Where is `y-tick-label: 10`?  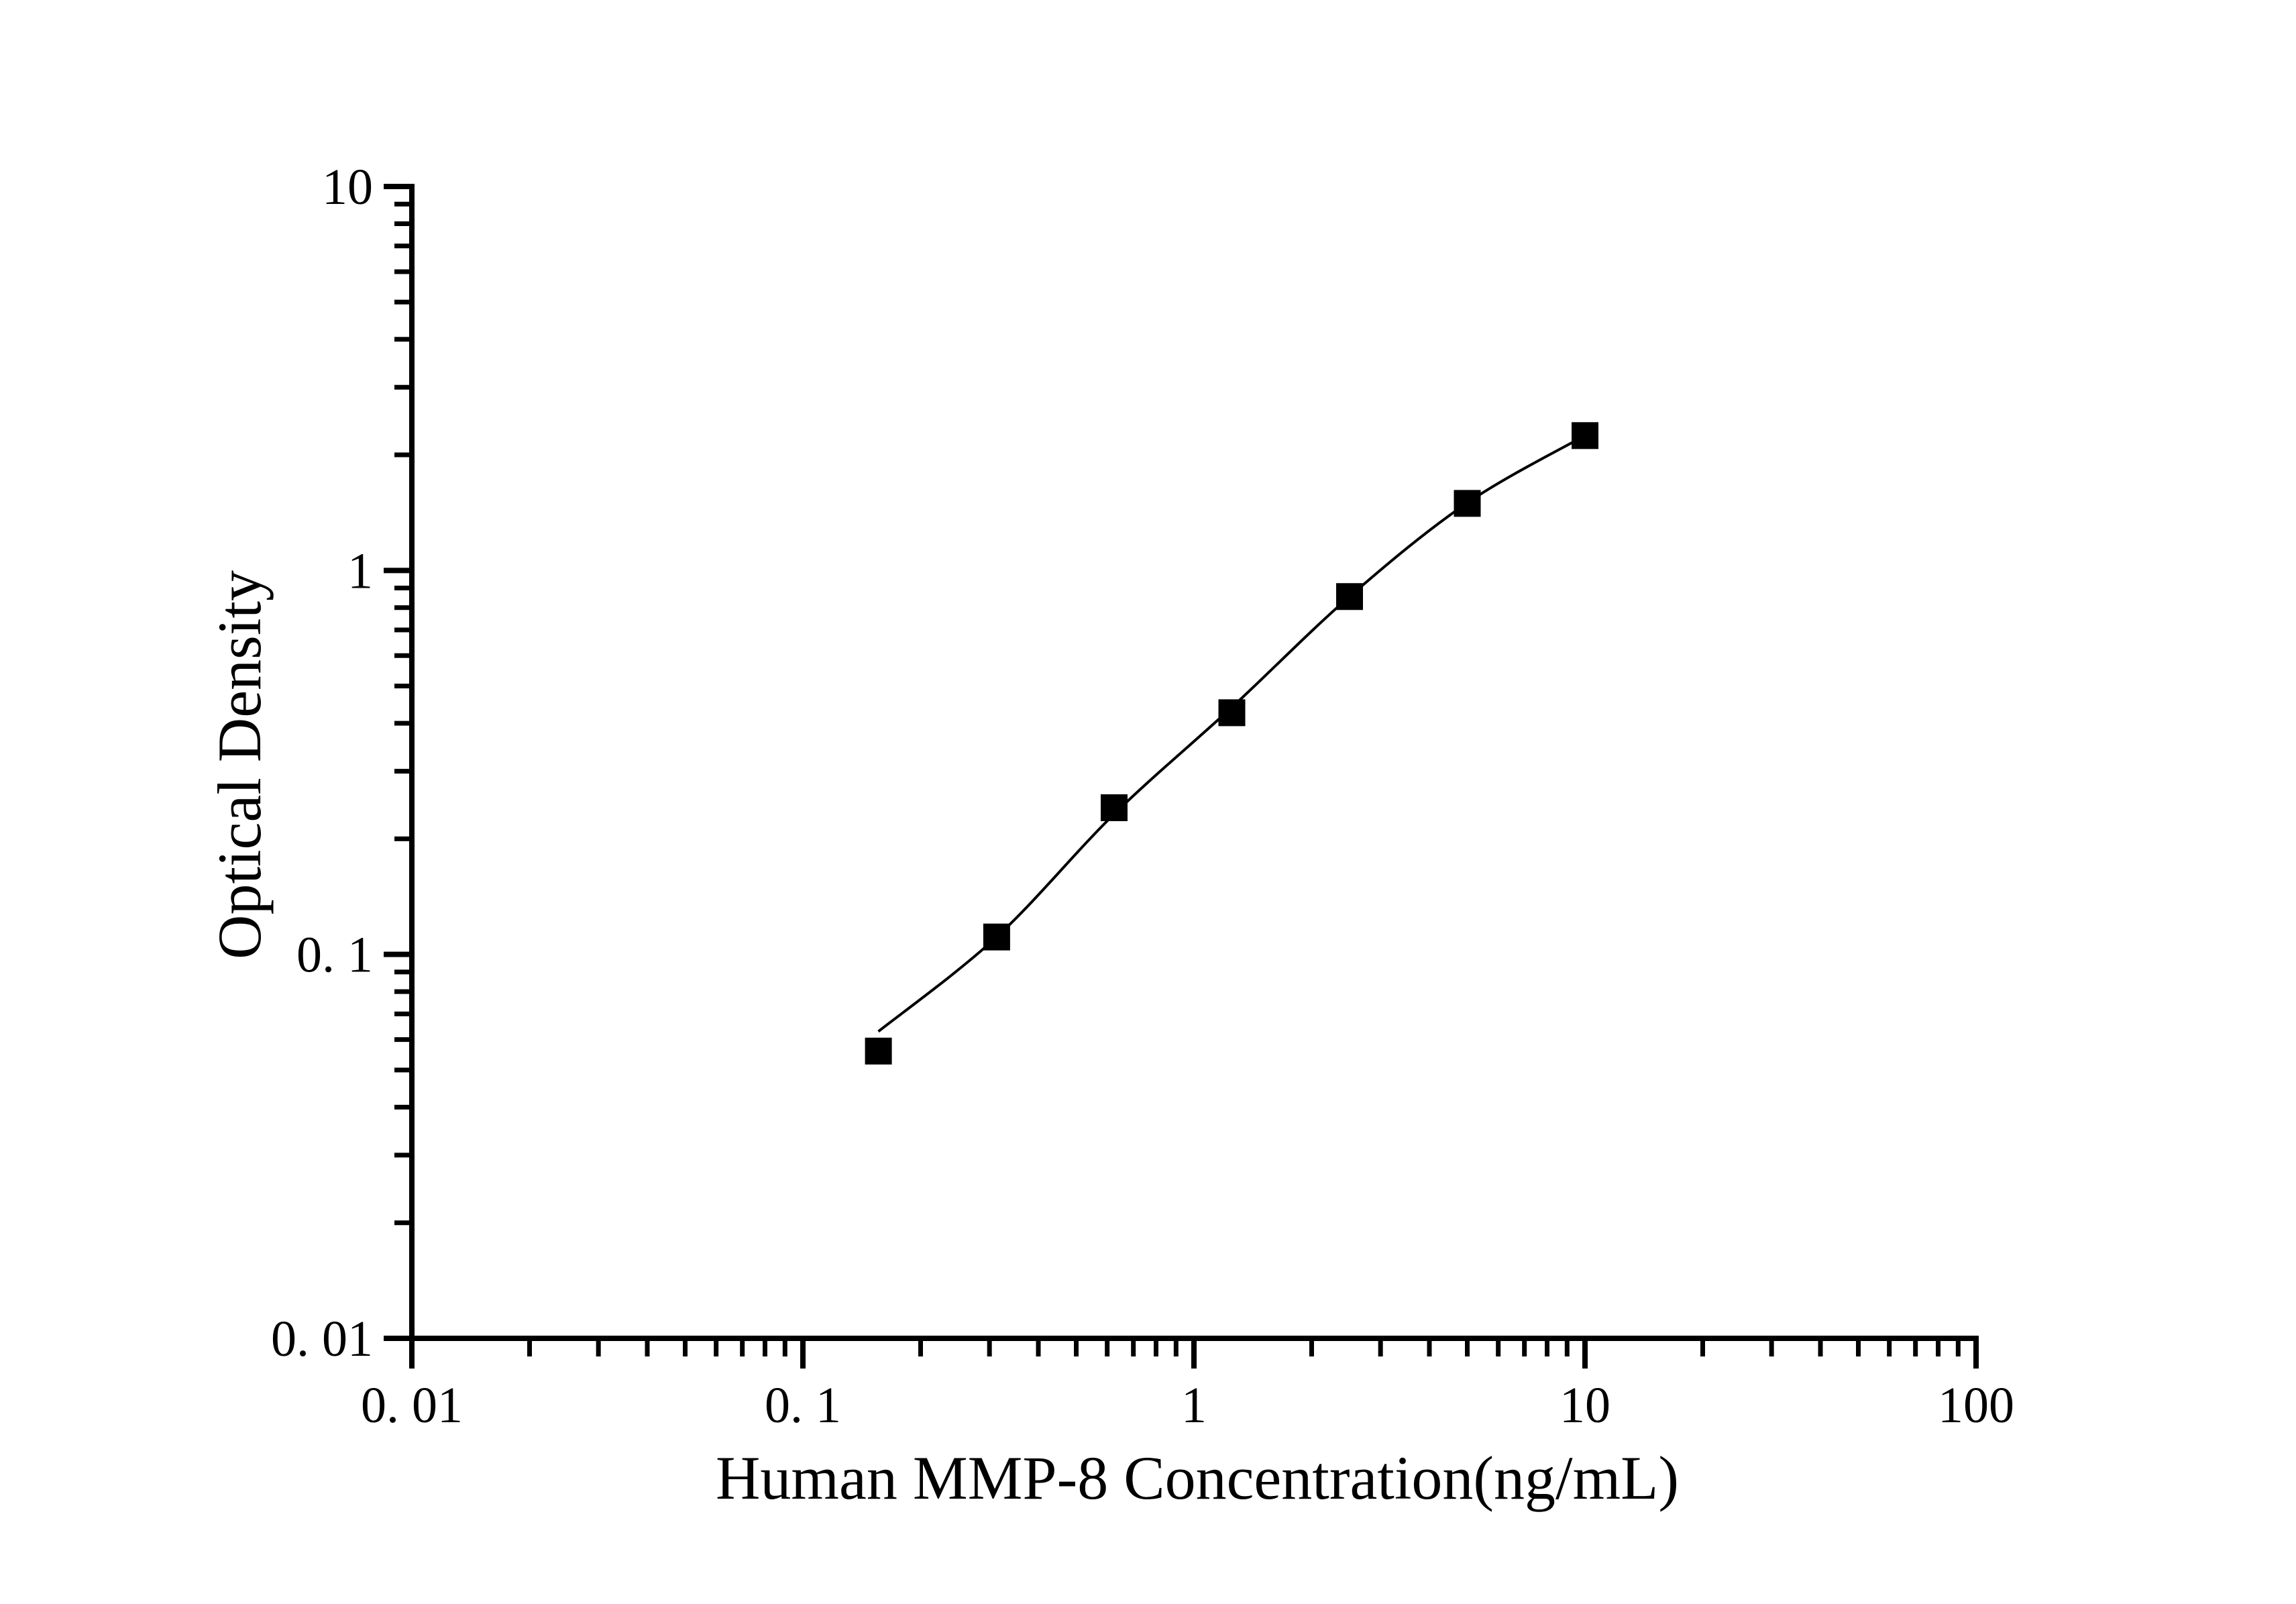
y-tick-label: 10 is located at coordinates (347, 187).